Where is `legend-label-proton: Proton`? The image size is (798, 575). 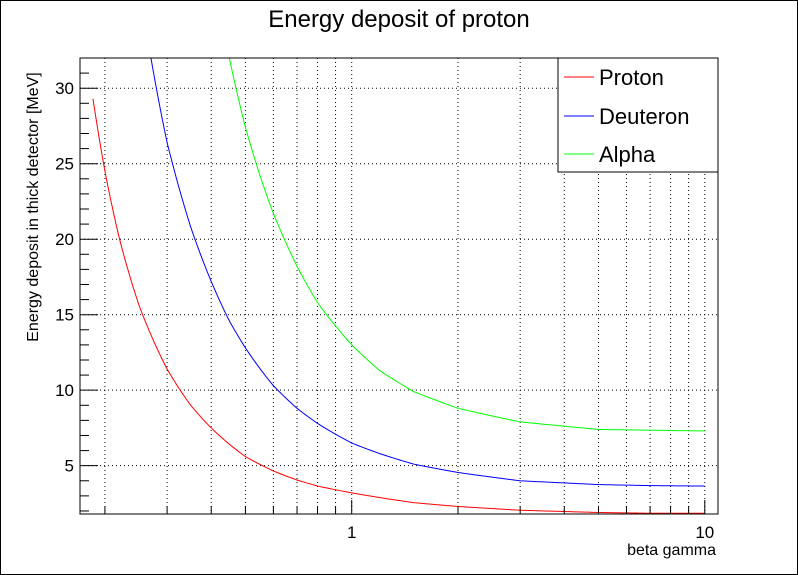 legend-label-proton: Proton is located at coordinates (631, 77).